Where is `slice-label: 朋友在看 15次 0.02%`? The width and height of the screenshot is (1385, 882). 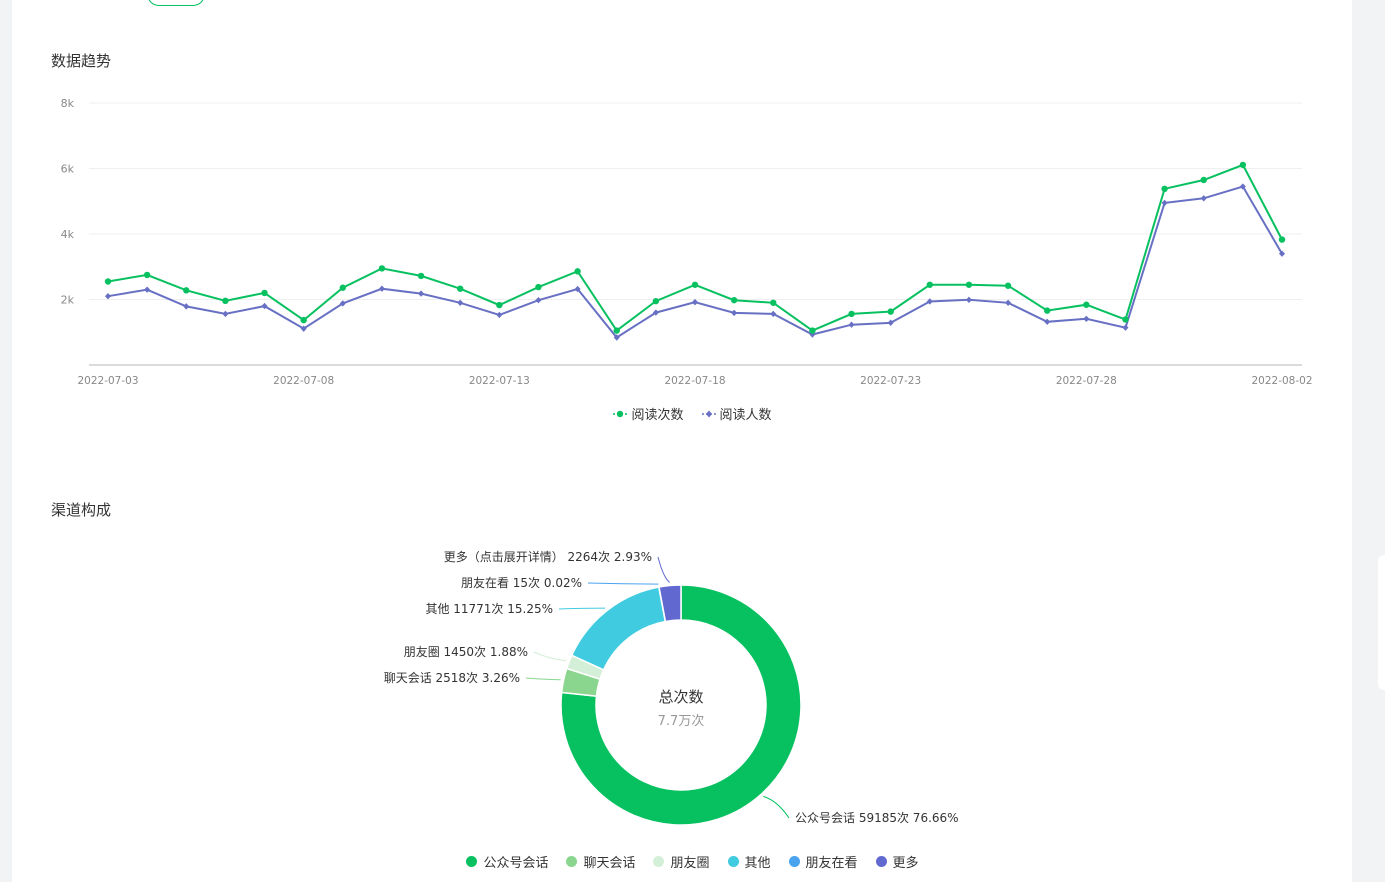 slice-label: 朋友在看 15次 0.02% is located at coordinates (521, 583).